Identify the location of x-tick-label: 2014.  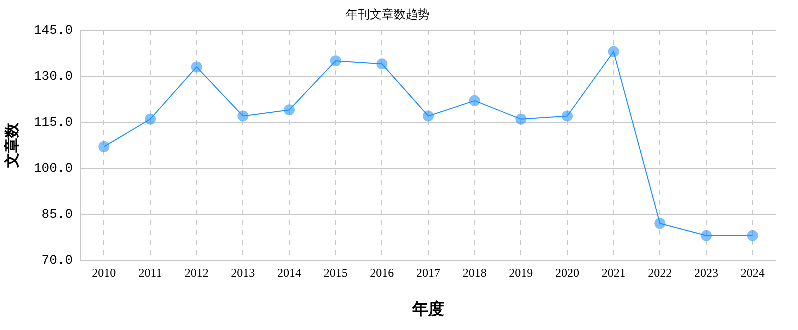
(290, 273).